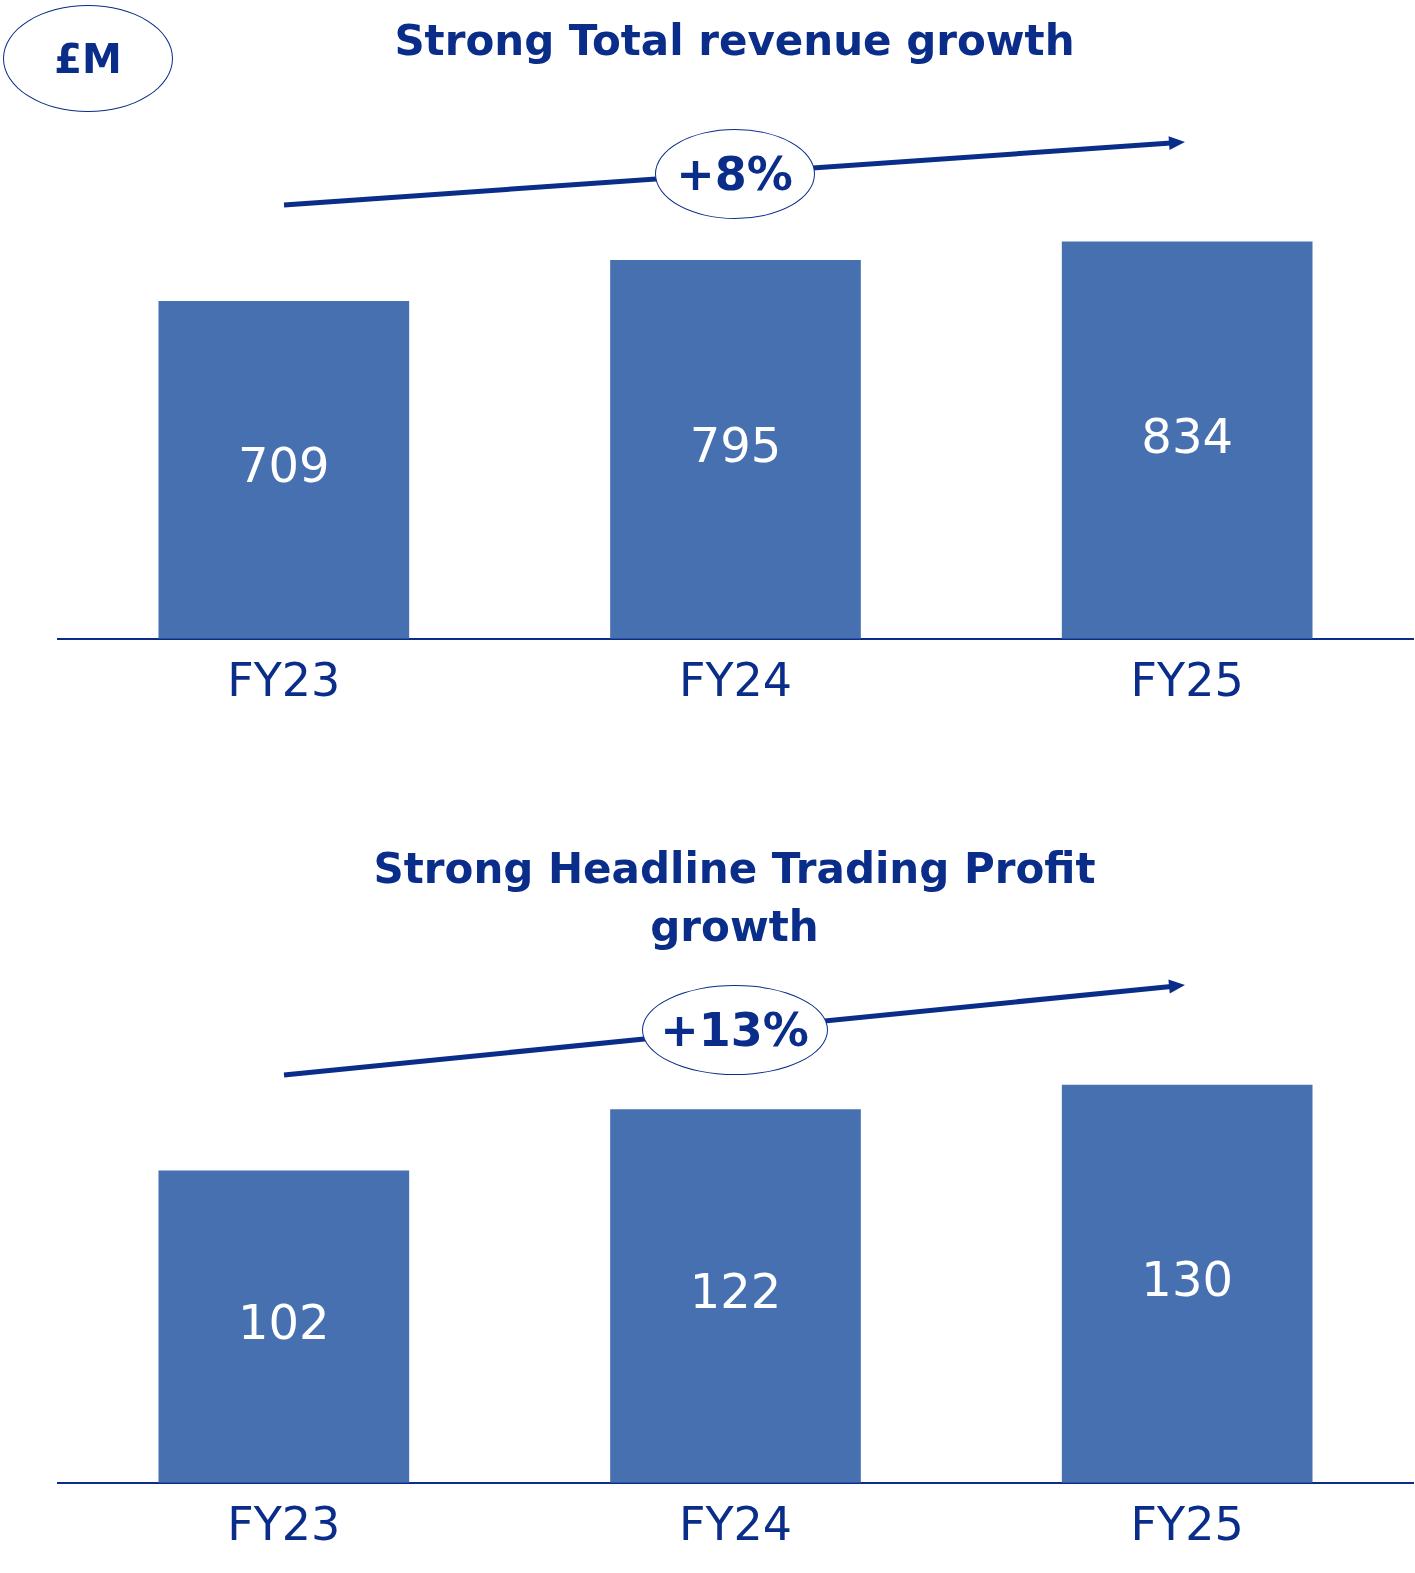 The height and width of the screenshot is (1573, 1415). Describe the element at coordinates (1187, 1279) in the screenshot. I see `data-label: 130` at that location.